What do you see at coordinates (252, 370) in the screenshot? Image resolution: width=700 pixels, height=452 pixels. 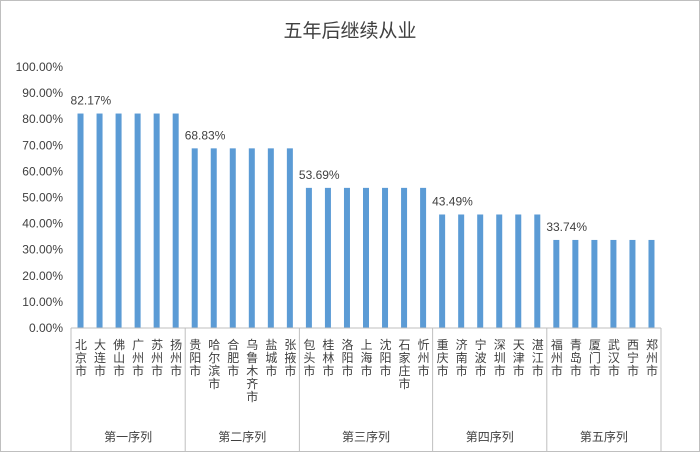 I see `x-tick-label: 乌鲁木齐市` at bounding box center [252, 370].